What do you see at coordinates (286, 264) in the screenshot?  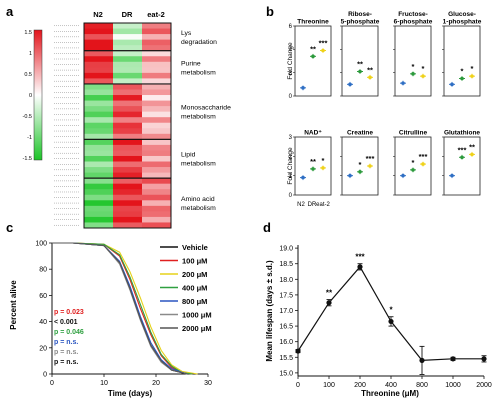 I see `lifespan-ytick-label: 18.5` at bounding box center [286, 264].